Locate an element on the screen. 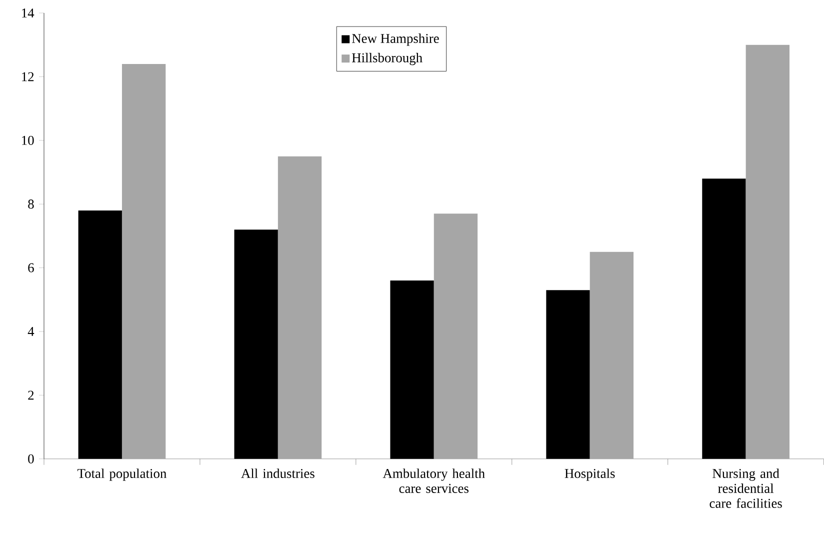  x-tick-label: All industries is located at coordinates (277, 473).